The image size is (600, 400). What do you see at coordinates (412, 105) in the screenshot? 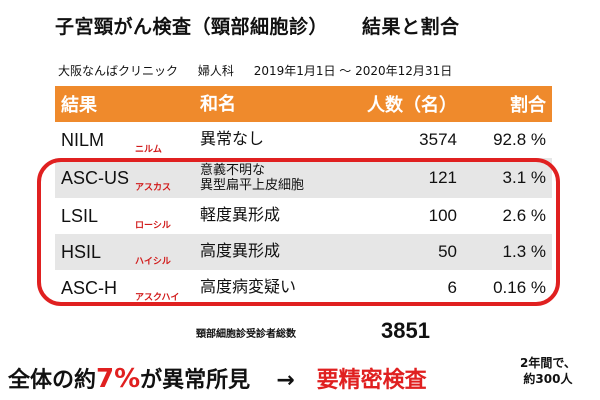
I see `header-count: 人数（名）` at bounding box center [412, 105].